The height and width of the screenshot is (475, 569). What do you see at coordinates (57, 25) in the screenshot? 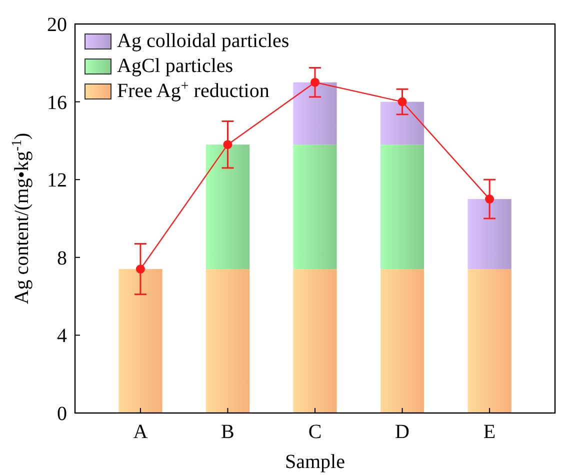
I see `y-tick-label: 20` at bounding box center [57, 25].